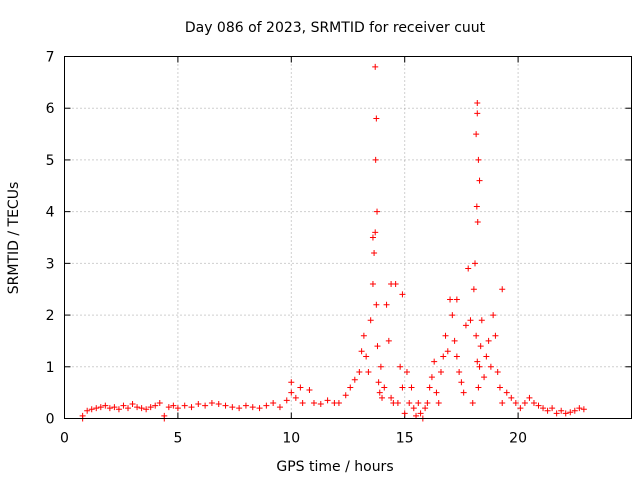 The image size is (640, 480). What do you see at coordinates (50, 264) in the screenshot?
I see `y-tick-label: 3` at bounding box center [50, 264].